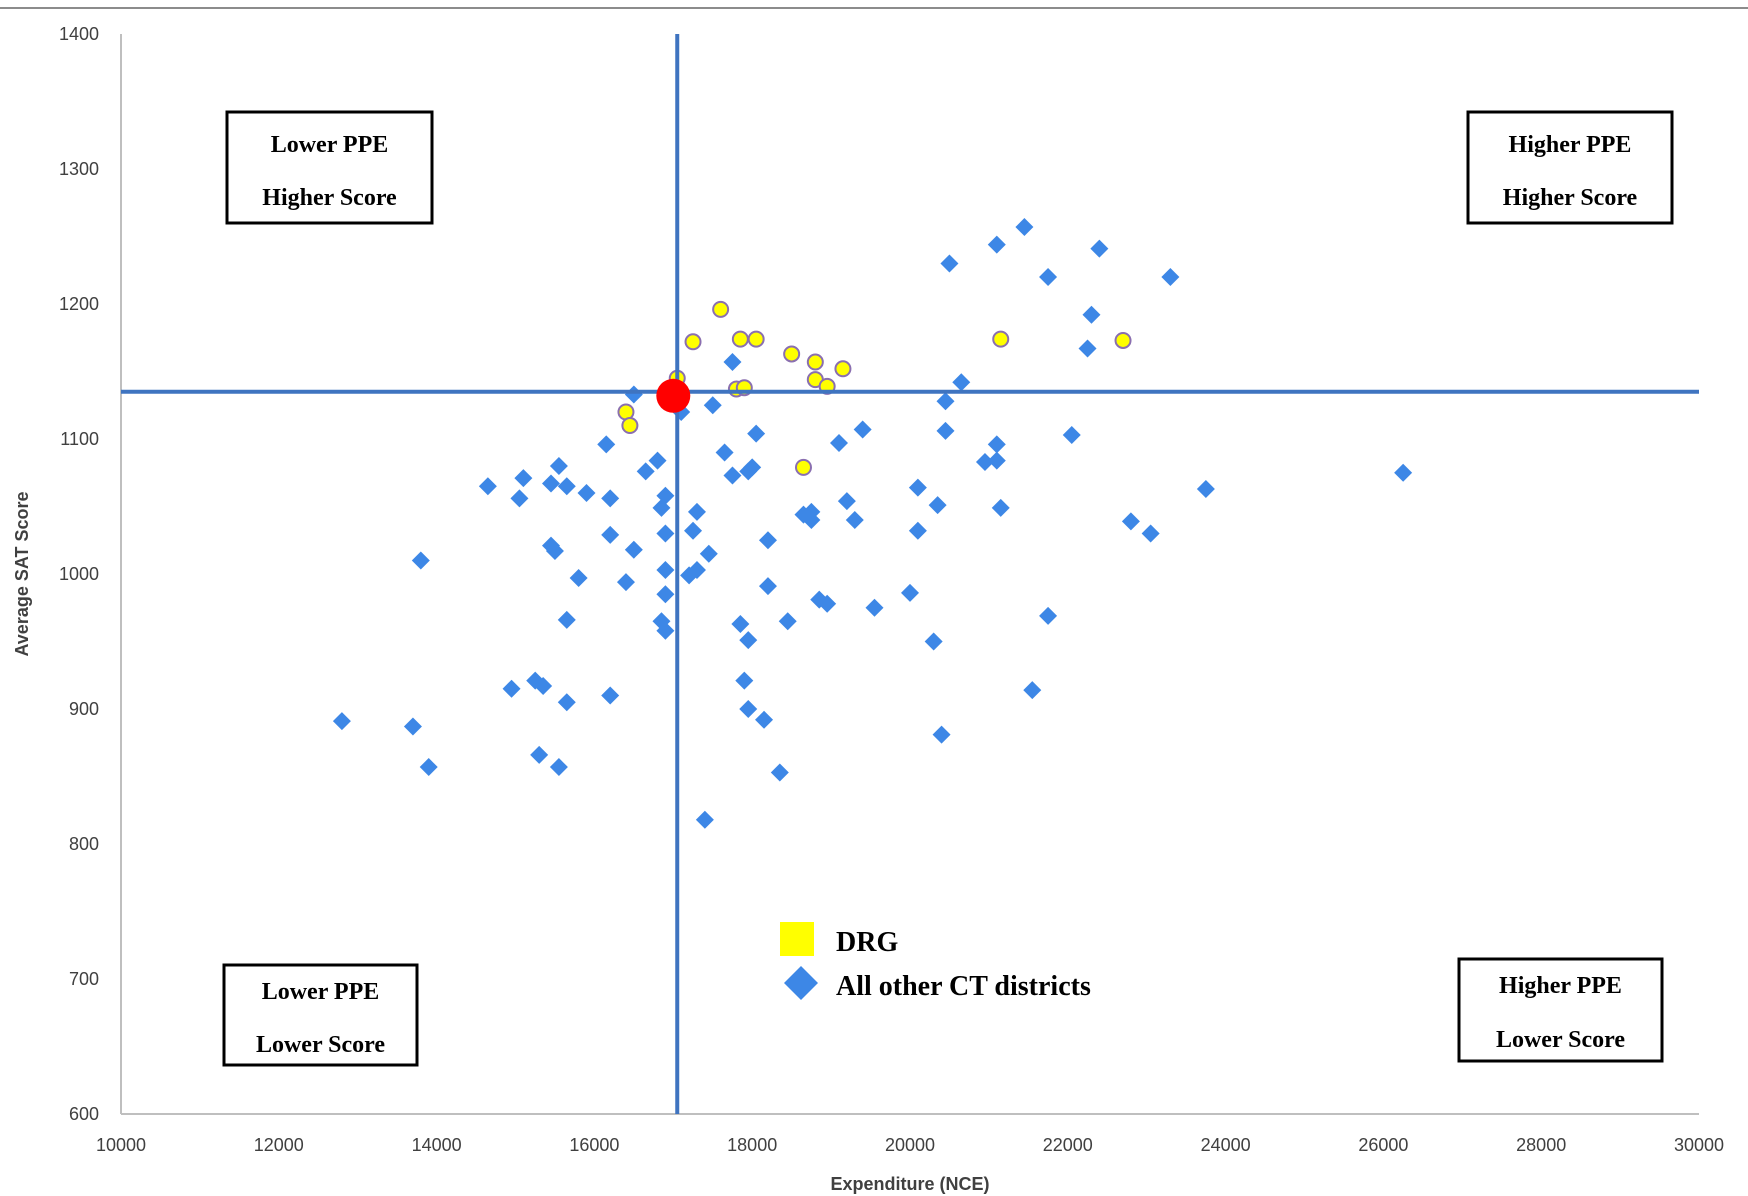 The width and height of the screenshot is (1748, 1196). Describe the element at coordinates (1541, 1145) in the screenshot. I see `x-tick-label: 28000` at that location.